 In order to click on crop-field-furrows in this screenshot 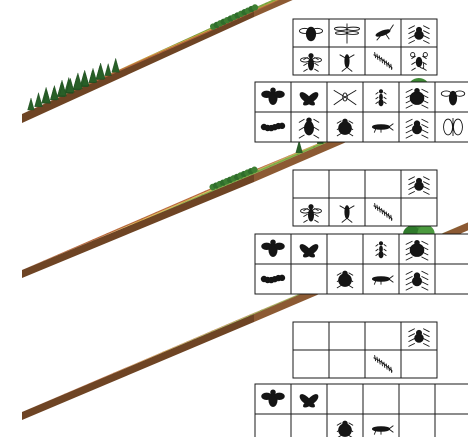, I will do `click(183, 343)`.